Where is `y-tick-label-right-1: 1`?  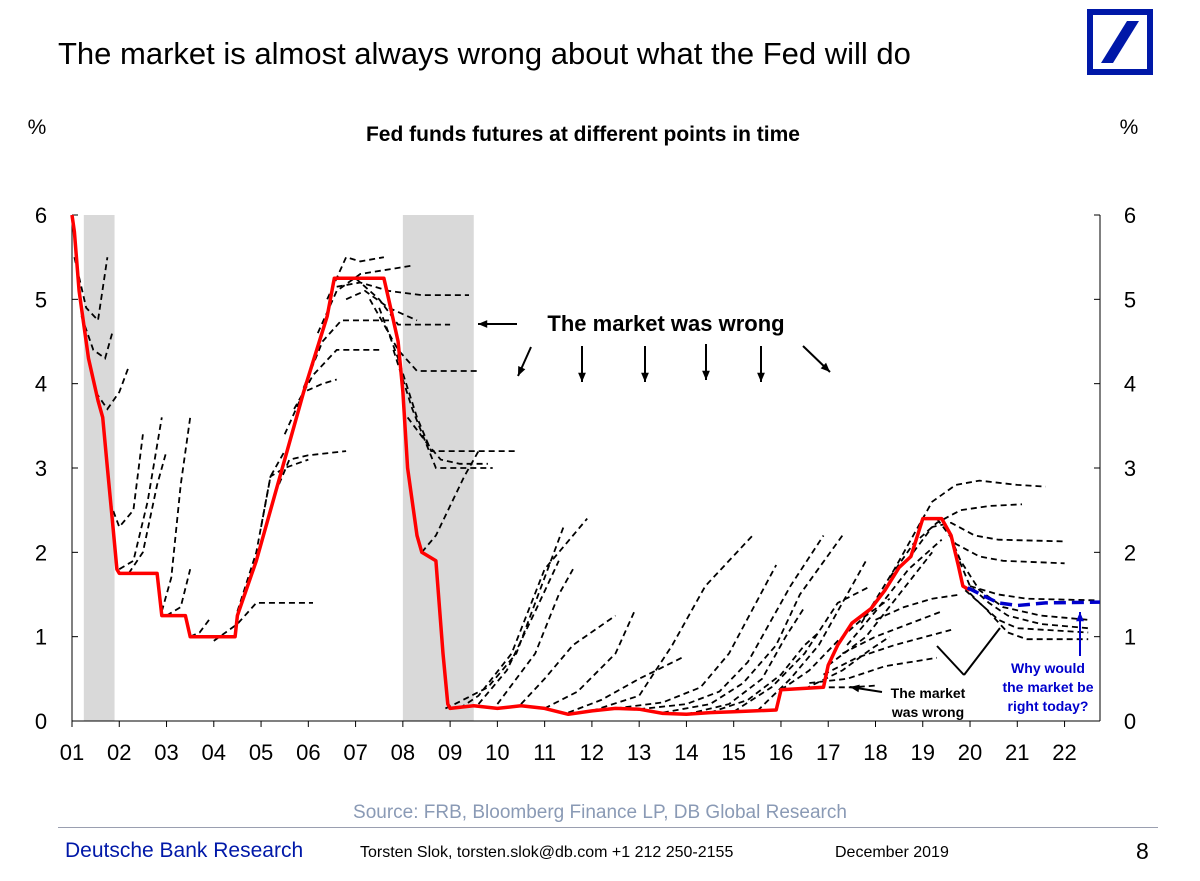
y-tick-label-right-1: 1 is located at coordinates (1130, 637).